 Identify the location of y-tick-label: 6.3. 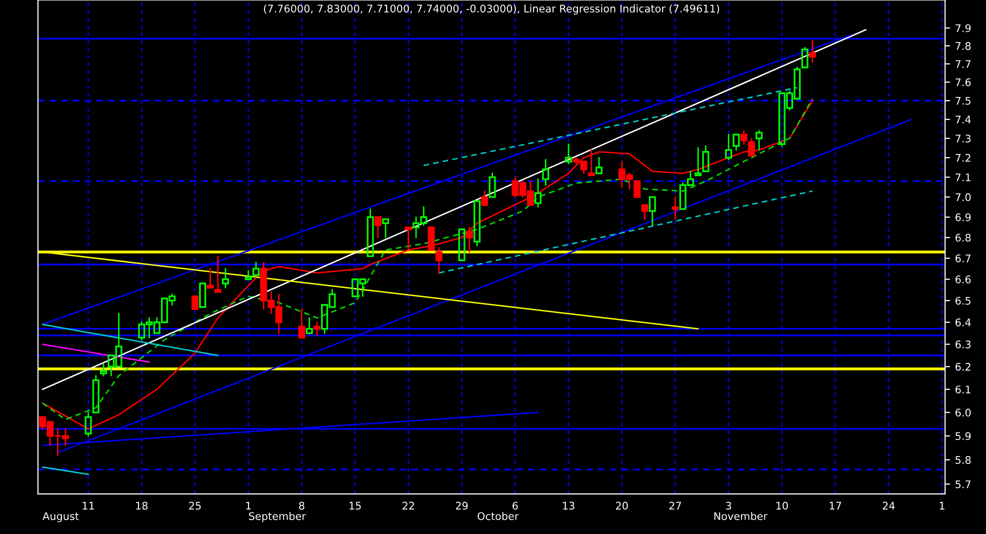
(963, 344).